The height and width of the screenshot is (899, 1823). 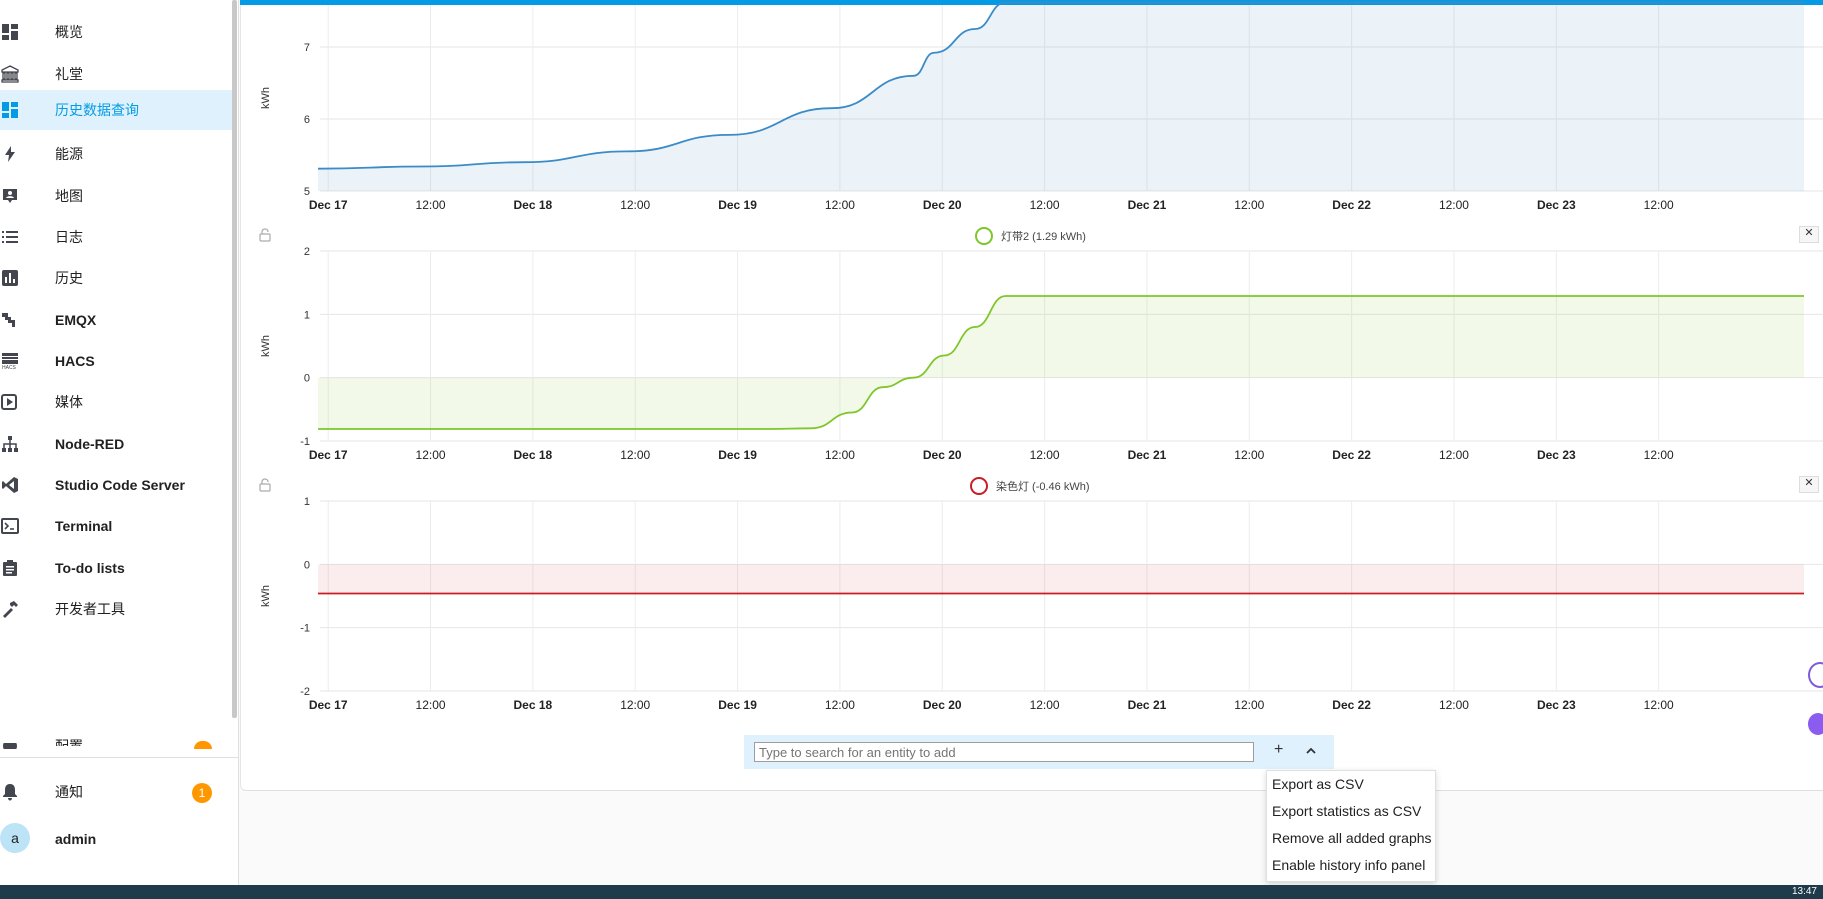 I want to click on chart-box-icon, so click(x=10, y=278).